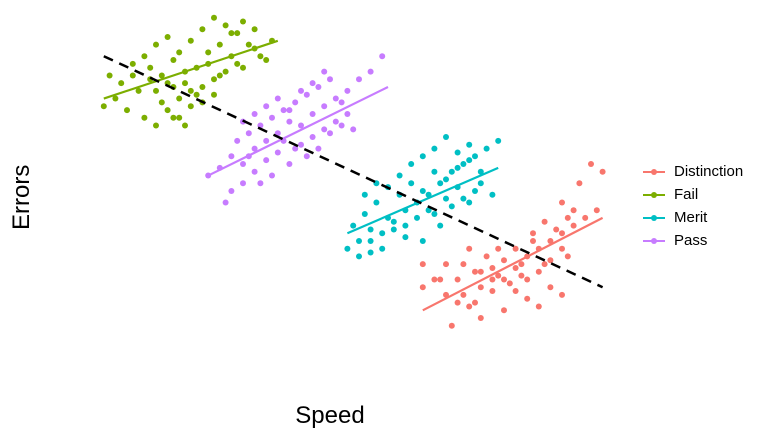 The image size is (773, 443). I want to click on legend-key-distinction, so click(654, 171).